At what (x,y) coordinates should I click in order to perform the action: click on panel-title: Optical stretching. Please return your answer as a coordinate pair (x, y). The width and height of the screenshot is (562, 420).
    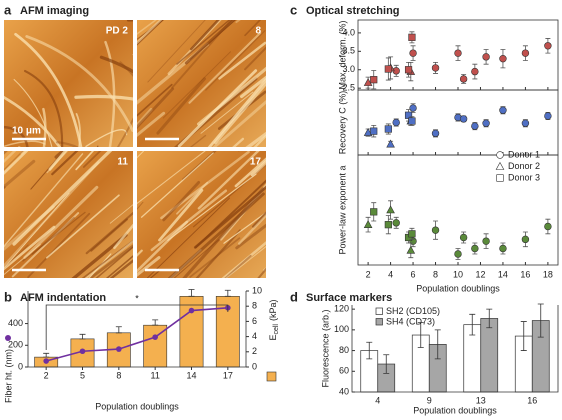
    Looking at the image, I should click on (353, 11).